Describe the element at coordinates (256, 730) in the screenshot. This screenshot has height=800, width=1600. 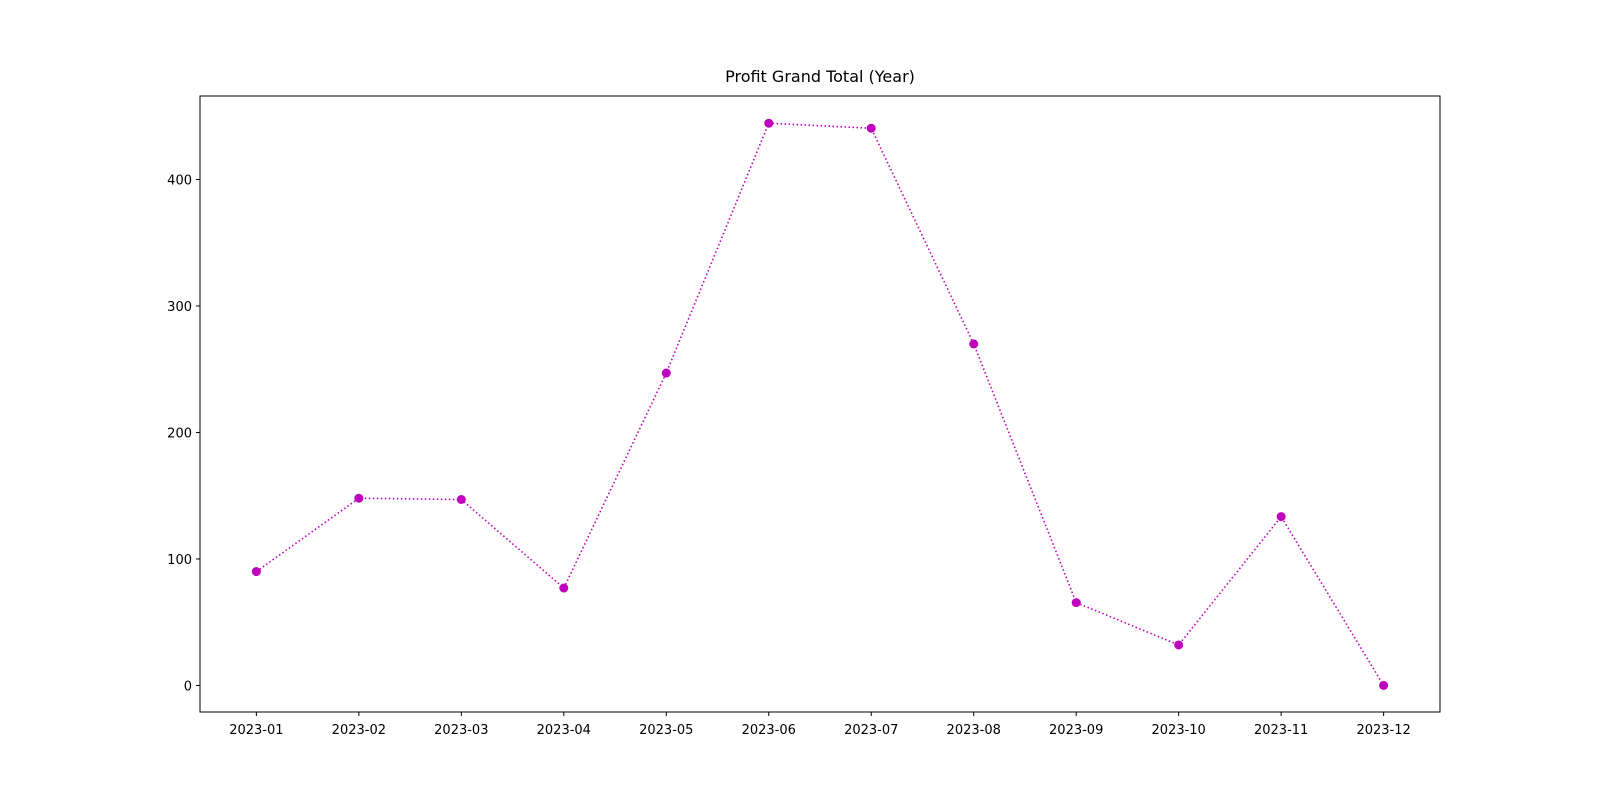
I see `x-tick-label: 2023-01` at that location.